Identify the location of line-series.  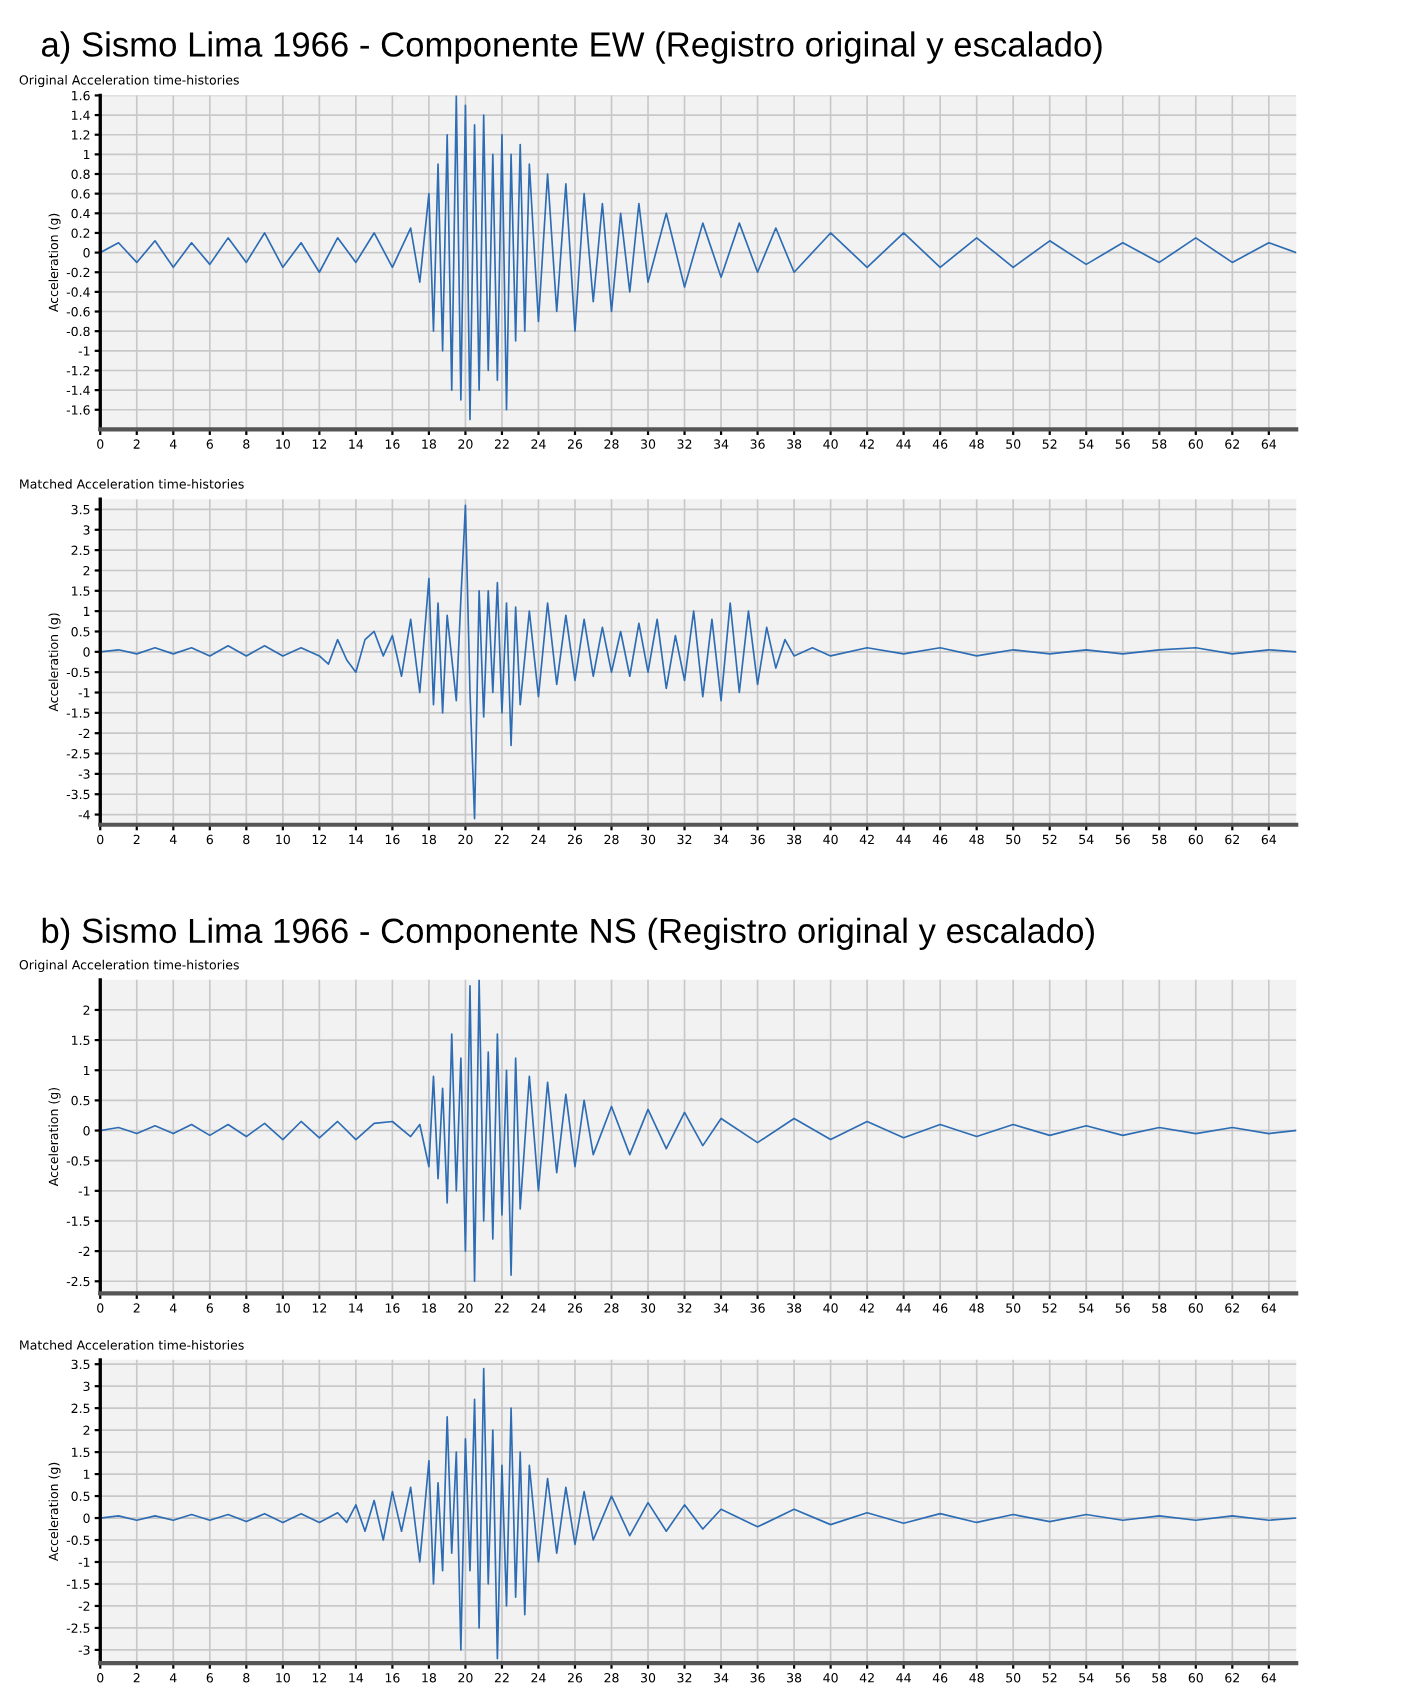
(698, 1513).